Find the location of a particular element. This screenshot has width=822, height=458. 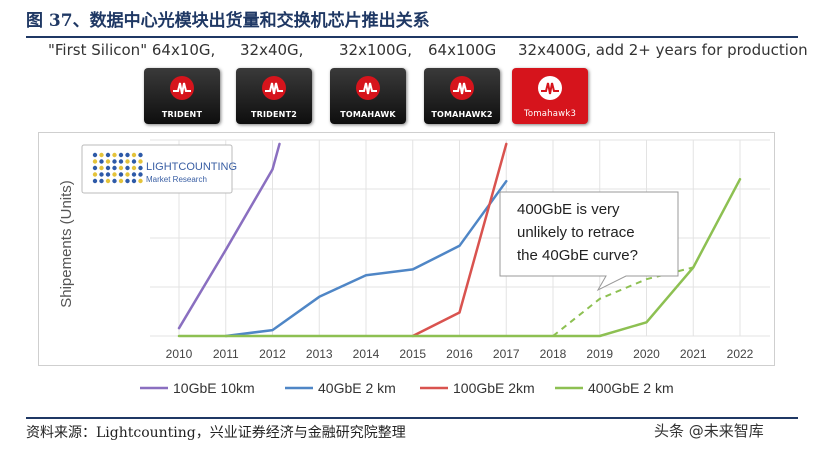

legend-label: 100GbE 2km is located at coordinates (494, 388).